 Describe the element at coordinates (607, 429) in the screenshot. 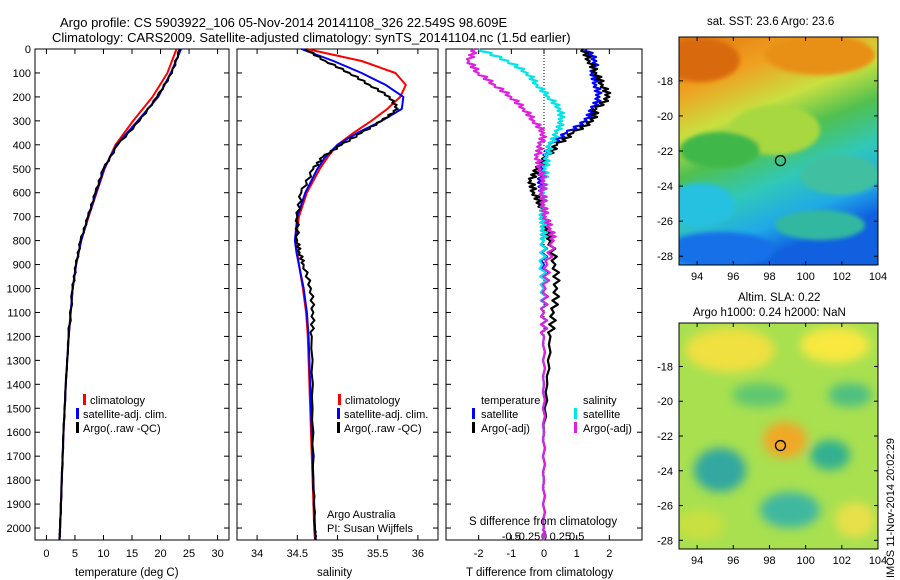

I see `diff-legend-s-argo: Argo(-adj)` at that location.